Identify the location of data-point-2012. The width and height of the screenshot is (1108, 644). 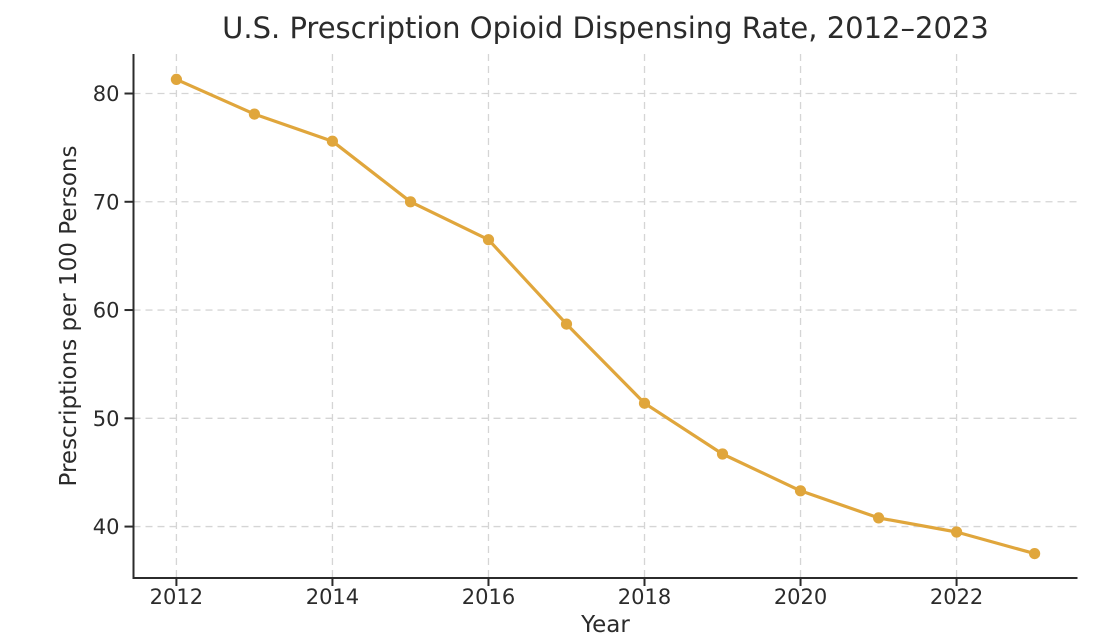
(176, 79).